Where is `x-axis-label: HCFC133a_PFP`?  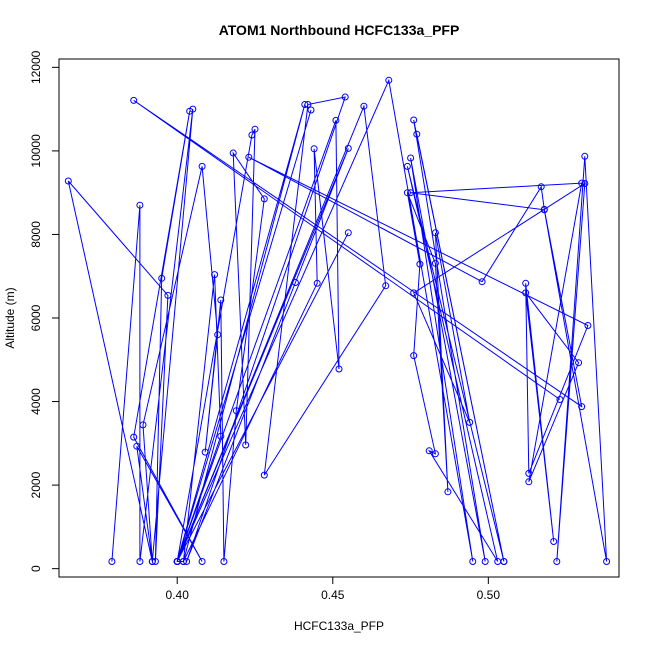
x-axis-label: HCFC133a_PFP is located at coordinates (339, 626).